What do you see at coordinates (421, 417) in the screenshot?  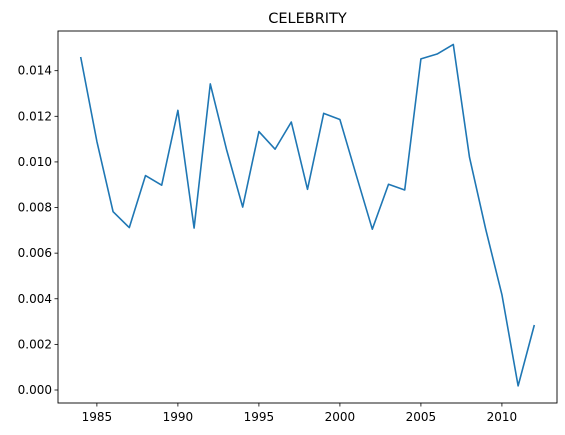 I see `x-tick-label: 2005` at bounding box center [421, 417].